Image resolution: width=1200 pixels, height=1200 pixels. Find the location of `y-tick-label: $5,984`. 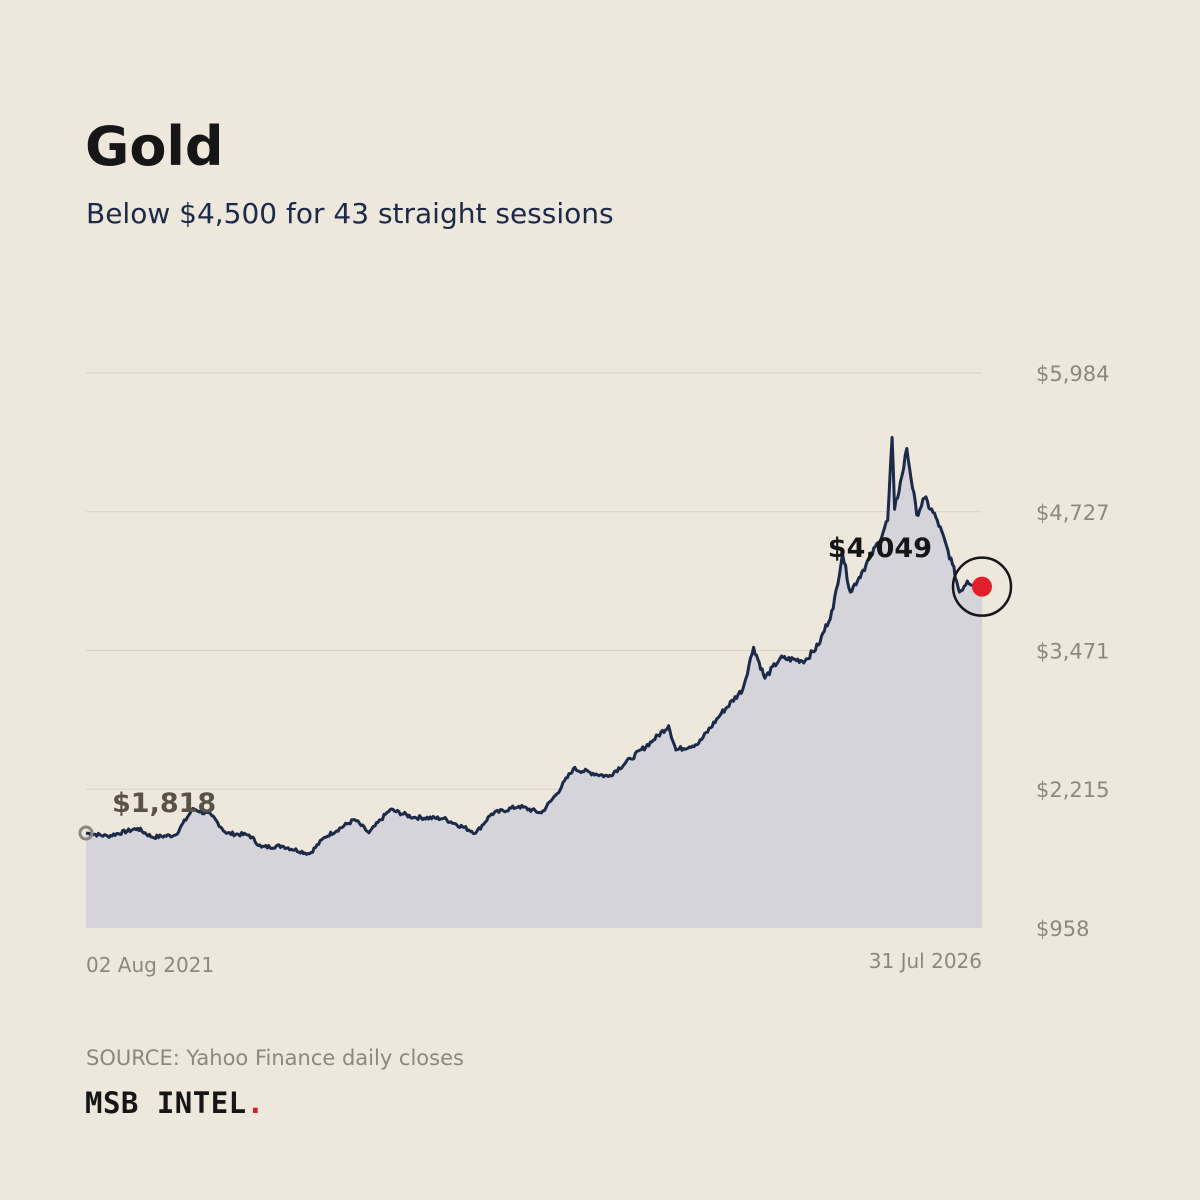

y-tick-label: $5,984 is located at coordinates (1072, 374).